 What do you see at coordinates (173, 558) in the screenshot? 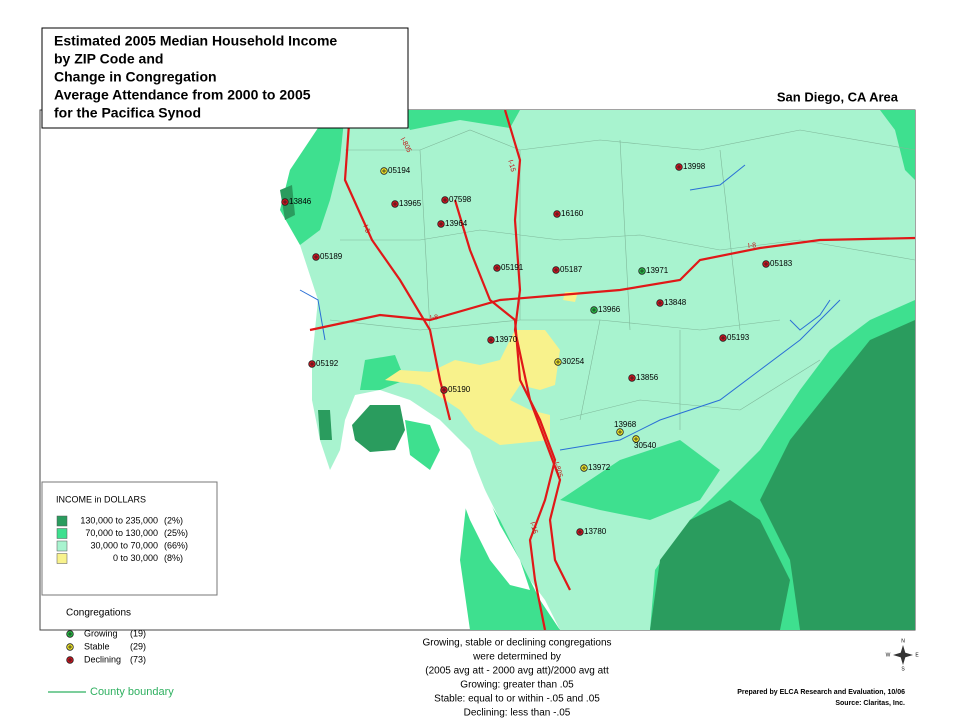
I see `legend-share: (8%)` at bounding box center [173, 558].